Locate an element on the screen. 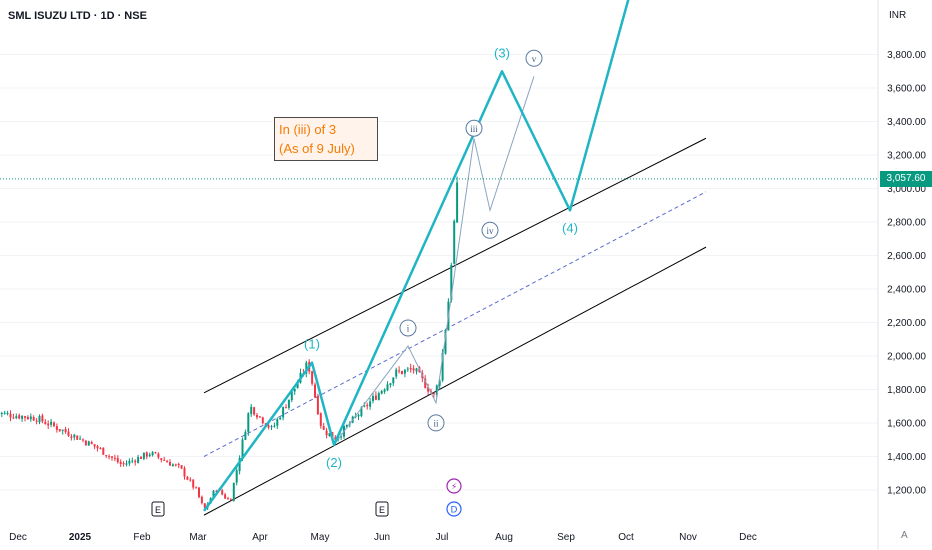  dividend-marker-label: D is located at coordinates (454, 511).